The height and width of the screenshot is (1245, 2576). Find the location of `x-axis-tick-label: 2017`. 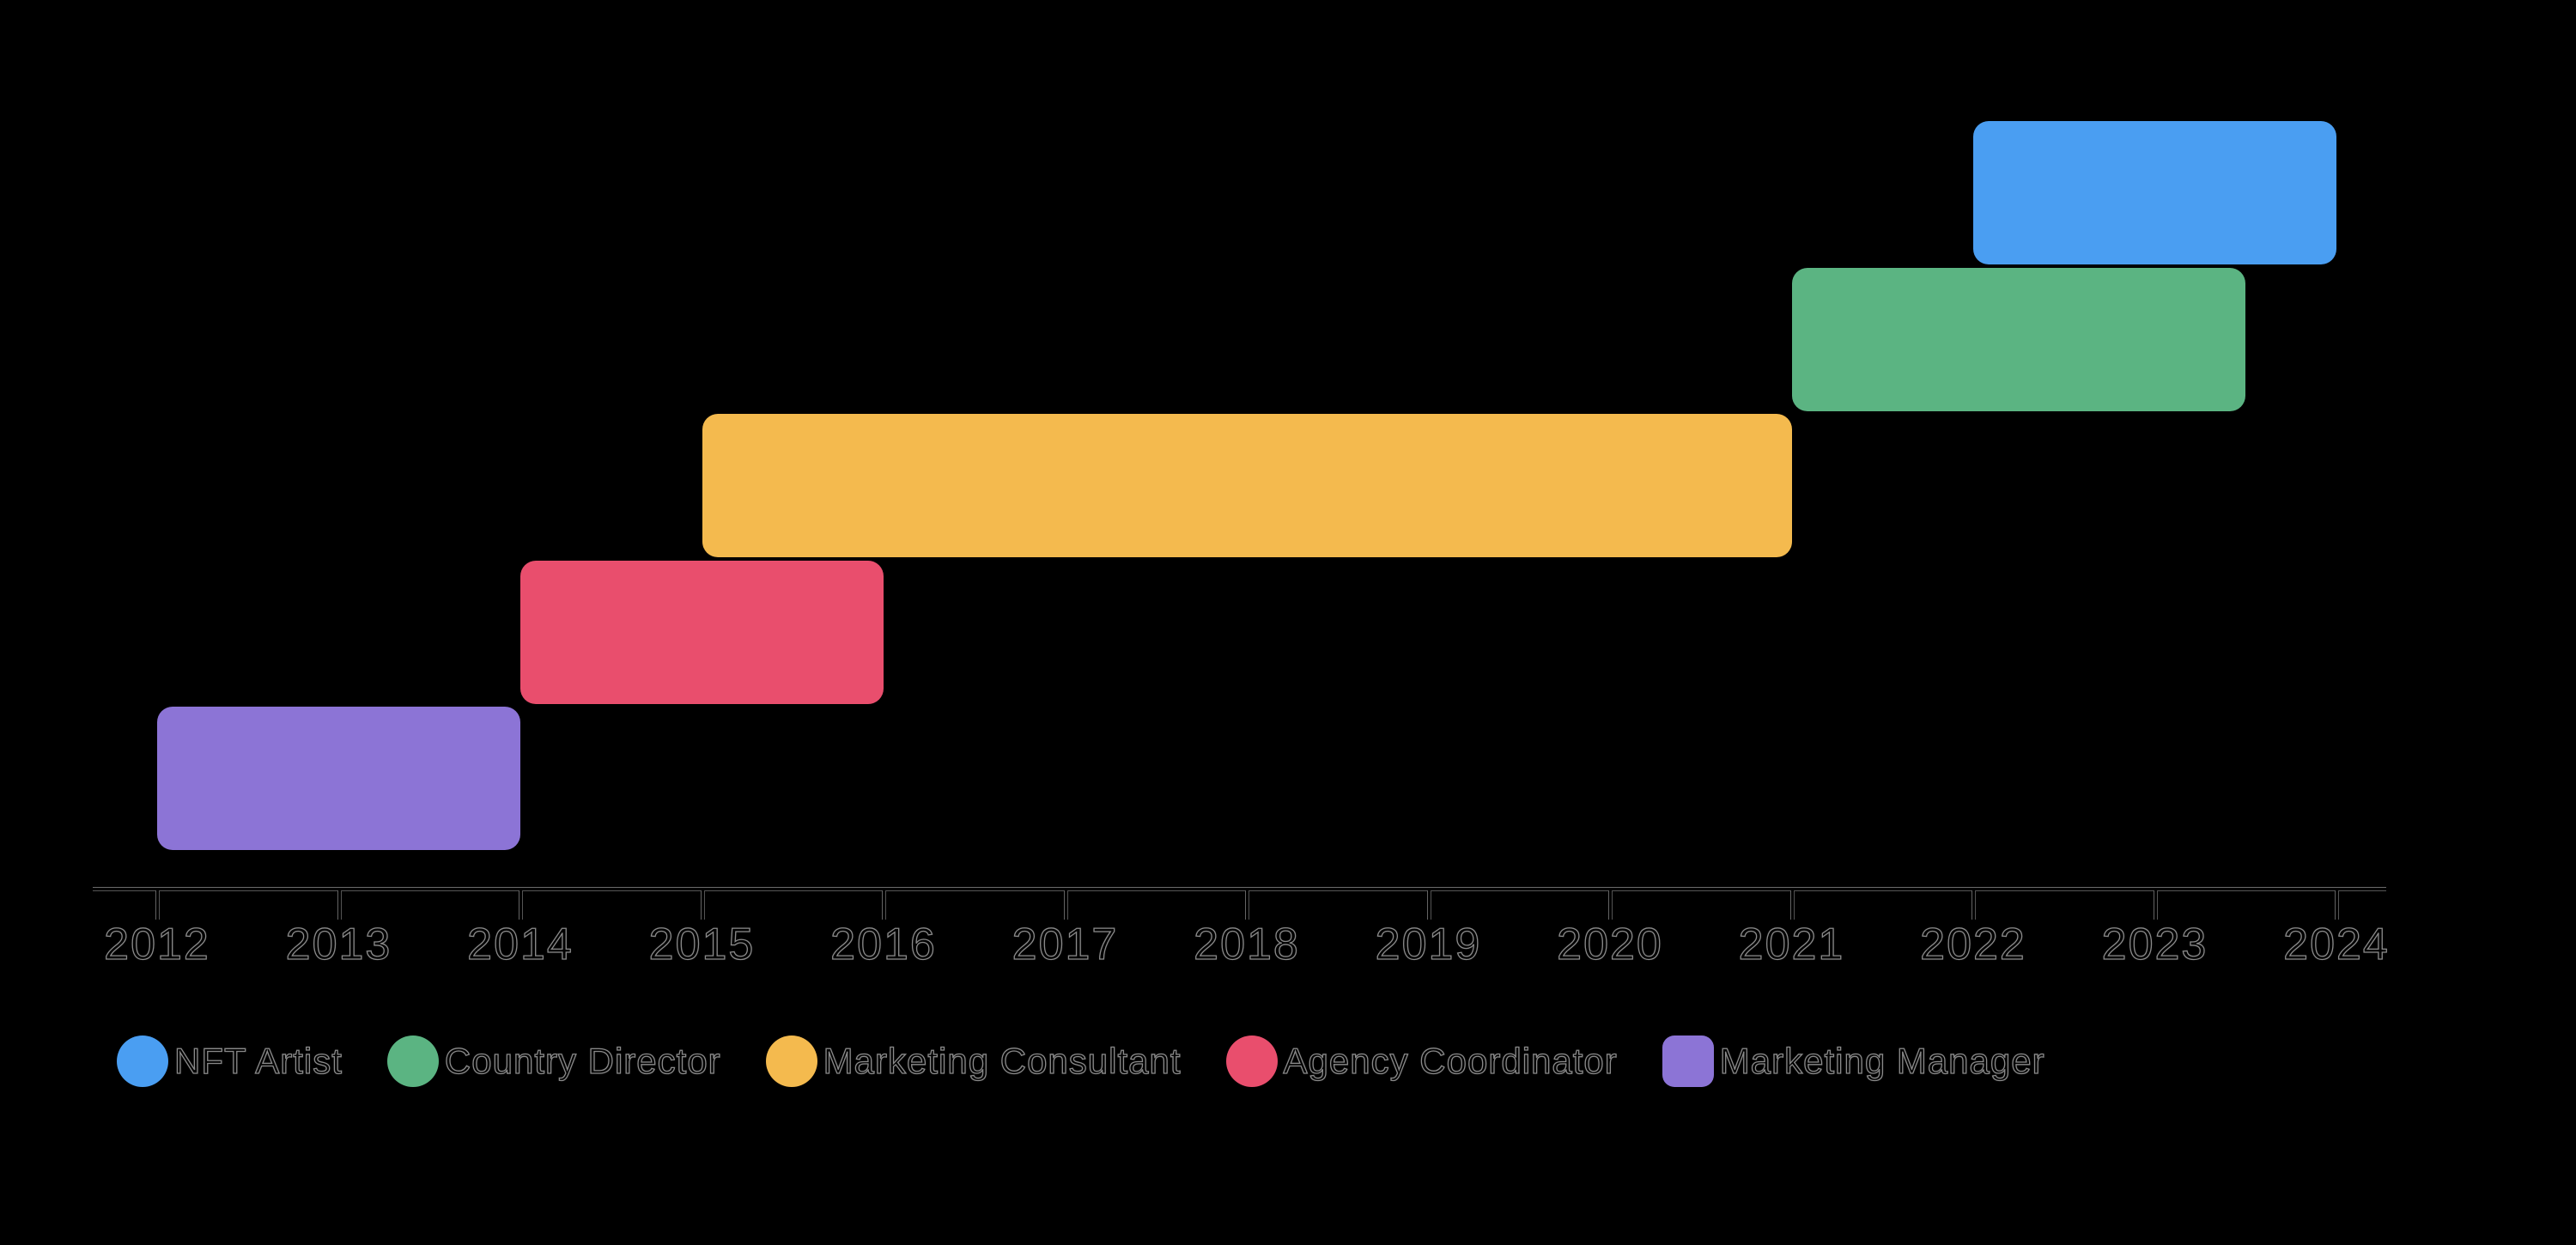

x-axis-tick-label: 2017 is located at coordinates (1065, 945).